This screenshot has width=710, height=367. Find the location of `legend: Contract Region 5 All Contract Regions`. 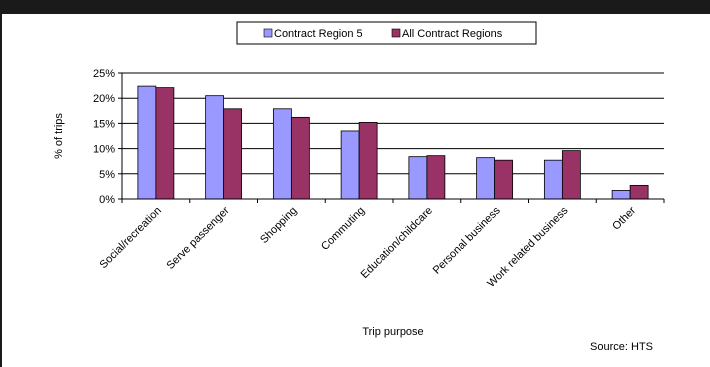

legend: Contract Region 5 All Contract Regions is located at coordinates (386, 33).